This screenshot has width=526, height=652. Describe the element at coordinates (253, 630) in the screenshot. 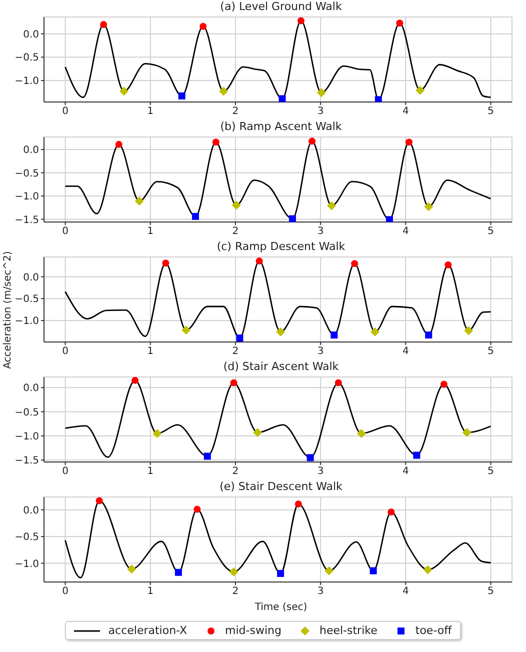

I see `legend-label: mid-swing` at that location.